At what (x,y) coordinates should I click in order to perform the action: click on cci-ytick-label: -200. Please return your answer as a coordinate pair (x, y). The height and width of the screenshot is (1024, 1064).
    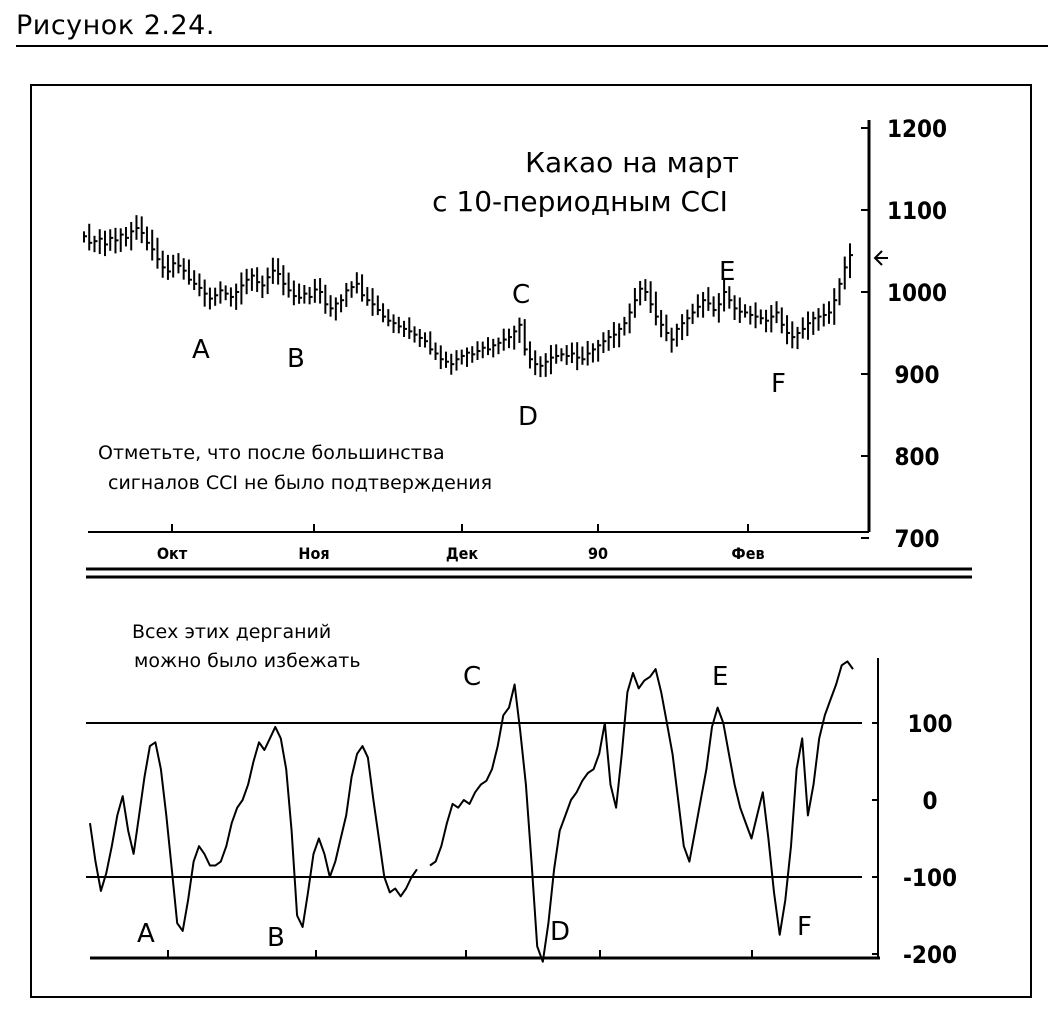
    Looking at the image, I should click on (930, 955).